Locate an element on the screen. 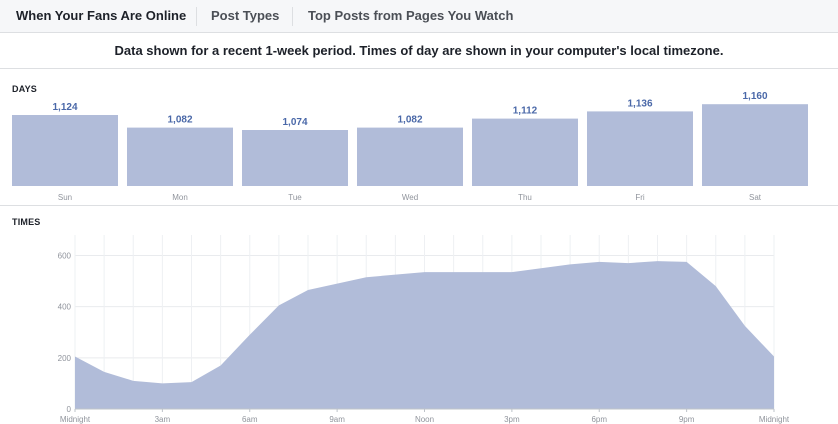 This screenshot has width=838, height=424. day-value-label: 1,124 is located at coordinates (64, 107).